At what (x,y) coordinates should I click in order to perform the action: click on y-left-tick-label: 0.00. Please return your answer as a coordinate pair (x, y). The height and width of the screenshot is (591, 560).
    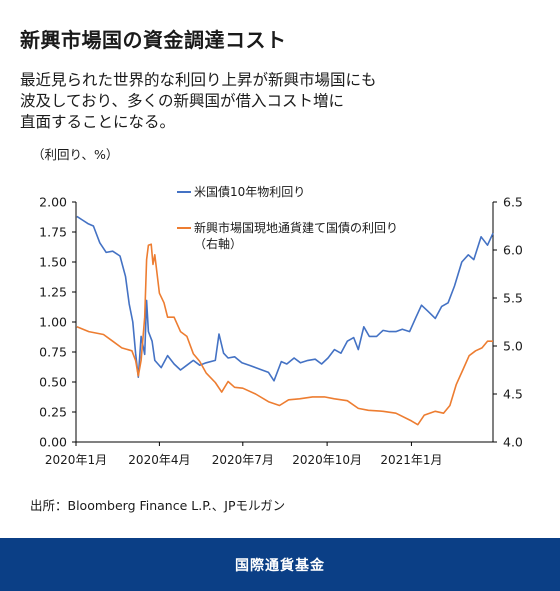
    Looking at the image, I should click on (53, 442).